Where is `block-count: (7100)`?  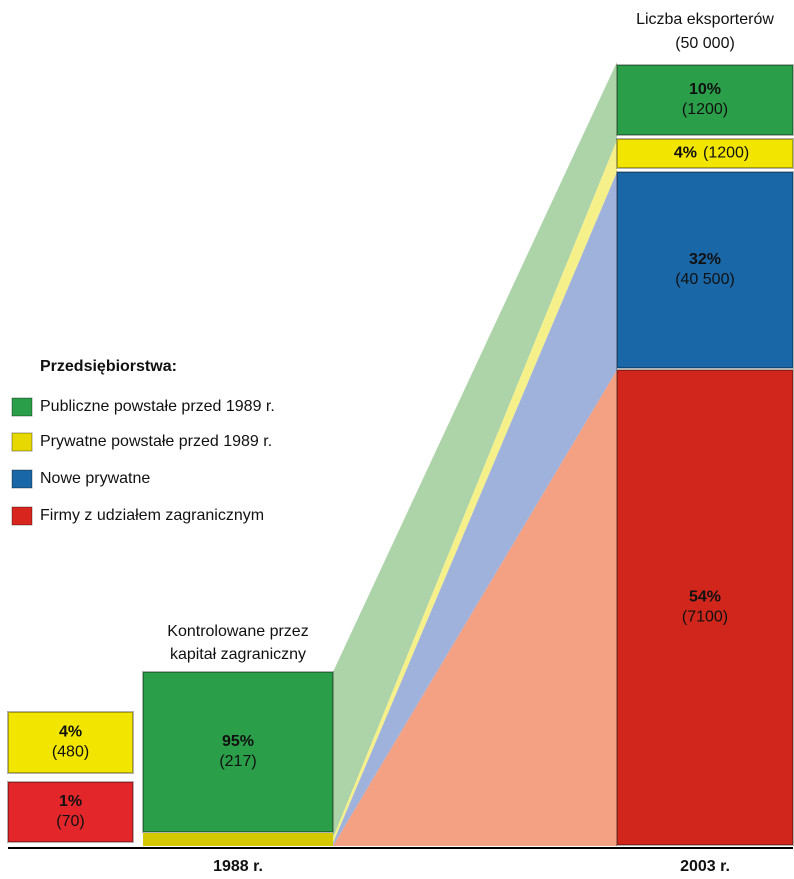 block-count: (7100) is located at coordinates (705, 617).